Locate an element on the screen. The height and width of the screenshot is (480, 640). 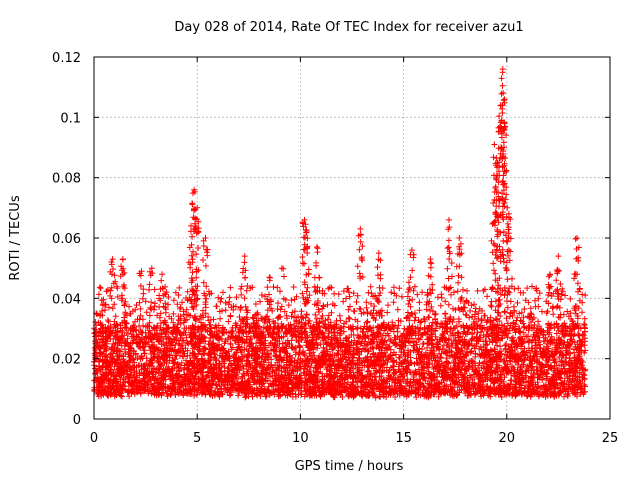
x-tick-label: 20 is located at coordinates (507, 438).